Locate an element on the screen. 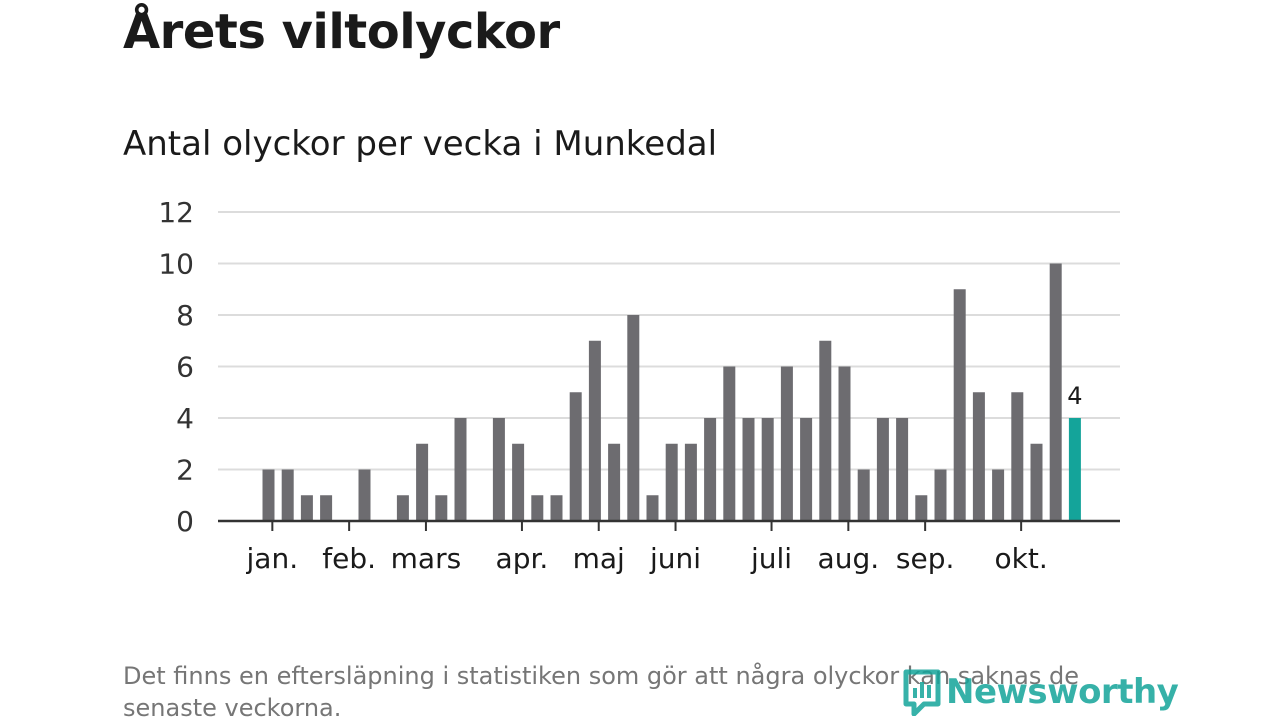 The height and width of the screenshot is (724, 1280). x-tick-label: sep. is located at coordinates (925, 558).